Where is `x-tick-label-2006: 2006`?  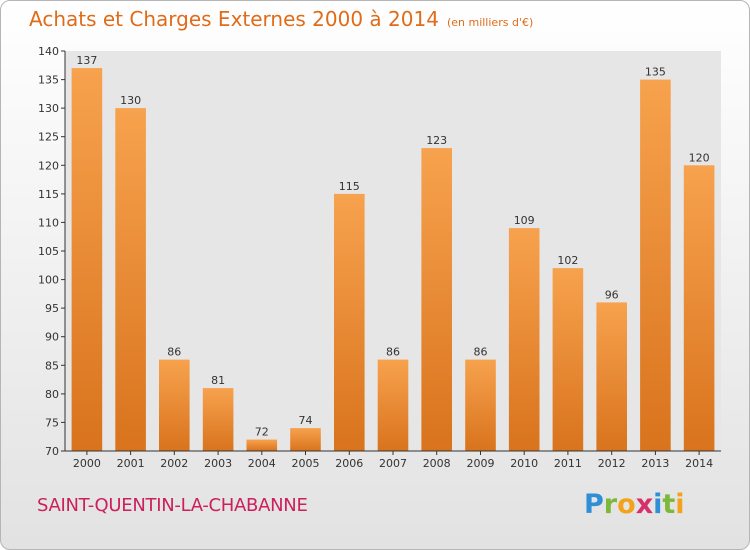 x-tick-label-2006: 2006 is located at coordinates (349, 463).